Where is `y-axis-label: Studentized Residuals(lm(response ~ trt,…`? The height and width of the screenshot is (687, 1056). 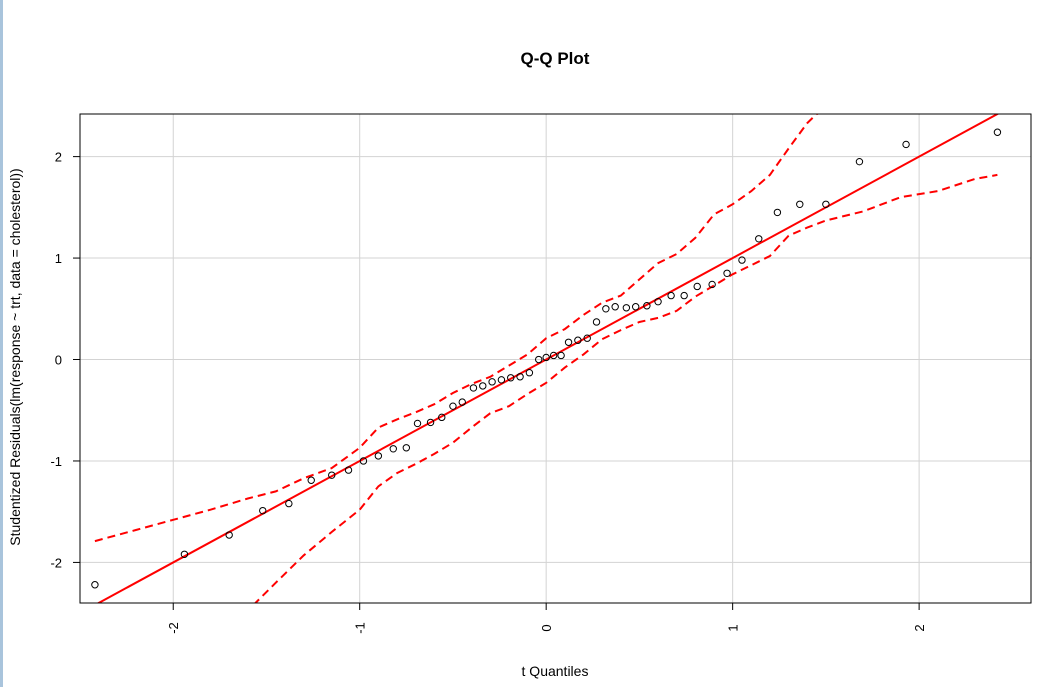
y-axis-label: Studentized Residuals(lm(response ~ trt,… is located at coordinates (15, 356).